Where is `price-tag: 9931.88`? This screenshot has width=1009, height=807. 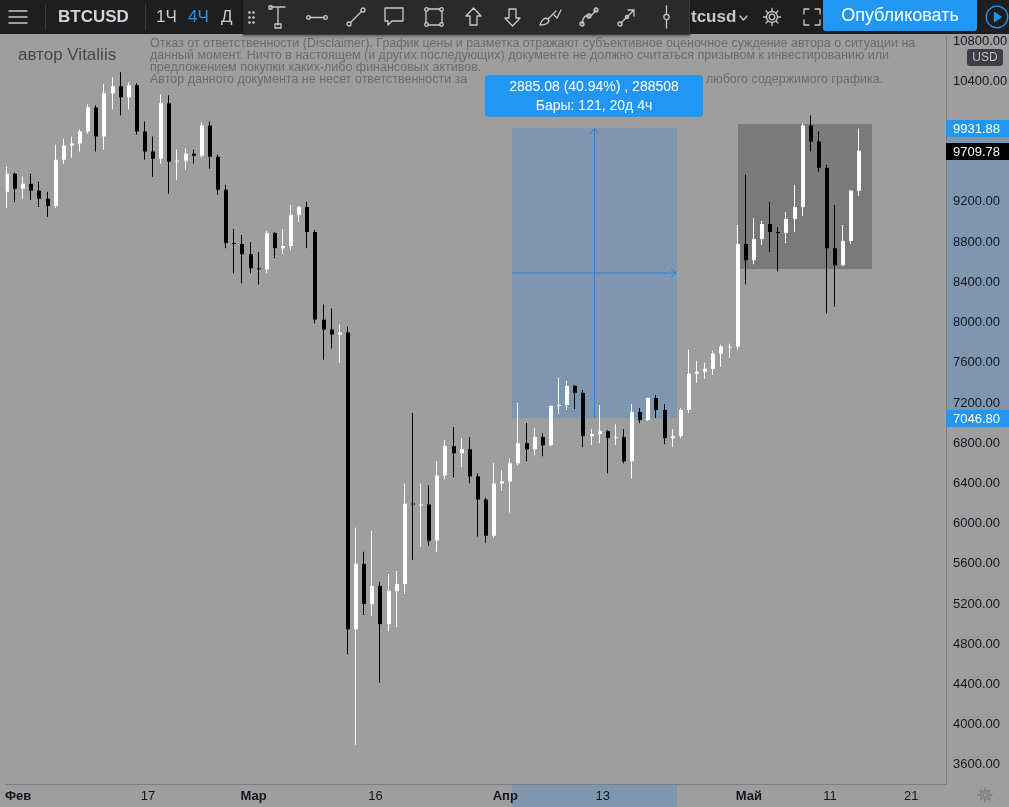 price-tag: 9931.88 is located at coordinates (977, 128).